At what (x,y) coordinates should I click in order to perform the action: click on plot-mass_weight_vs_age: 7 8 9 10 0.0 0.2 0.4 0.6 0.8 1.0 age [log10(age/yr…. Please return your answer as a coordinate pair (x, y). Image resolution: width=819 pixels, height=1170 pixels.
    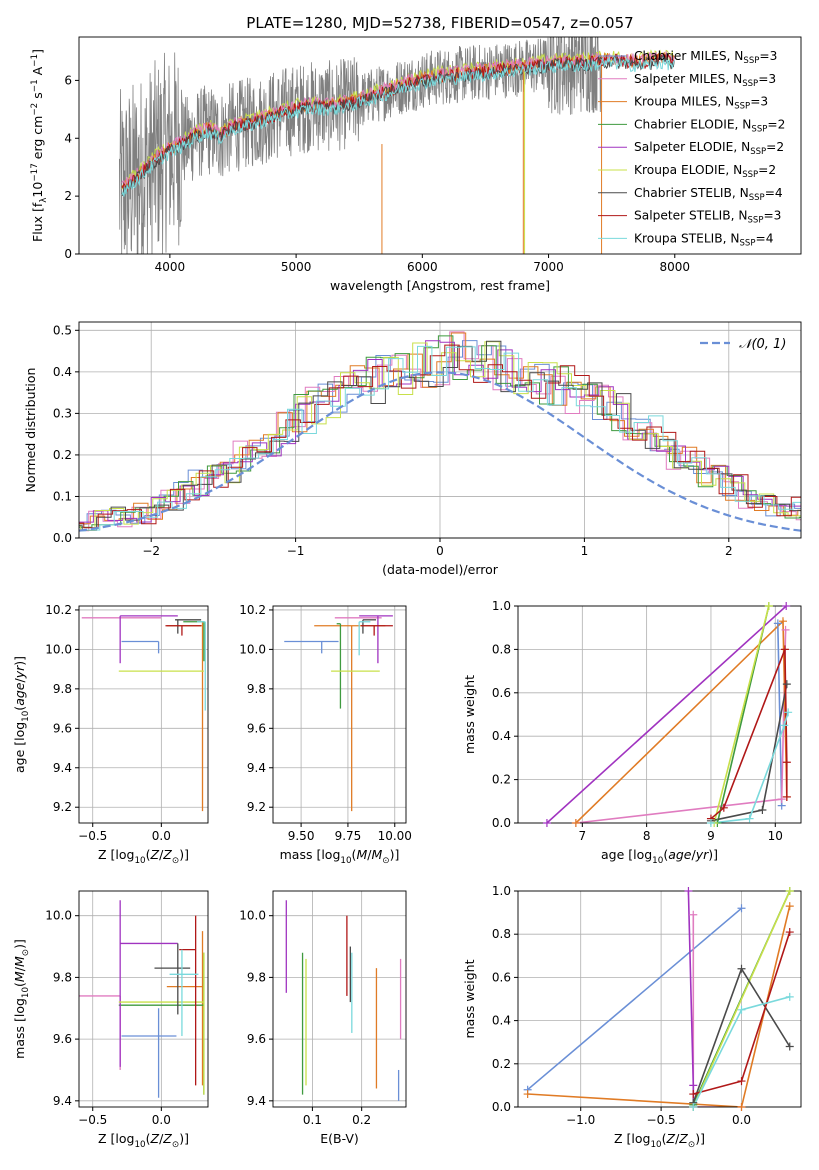
    Looking at the image, I should click on (632, 732).